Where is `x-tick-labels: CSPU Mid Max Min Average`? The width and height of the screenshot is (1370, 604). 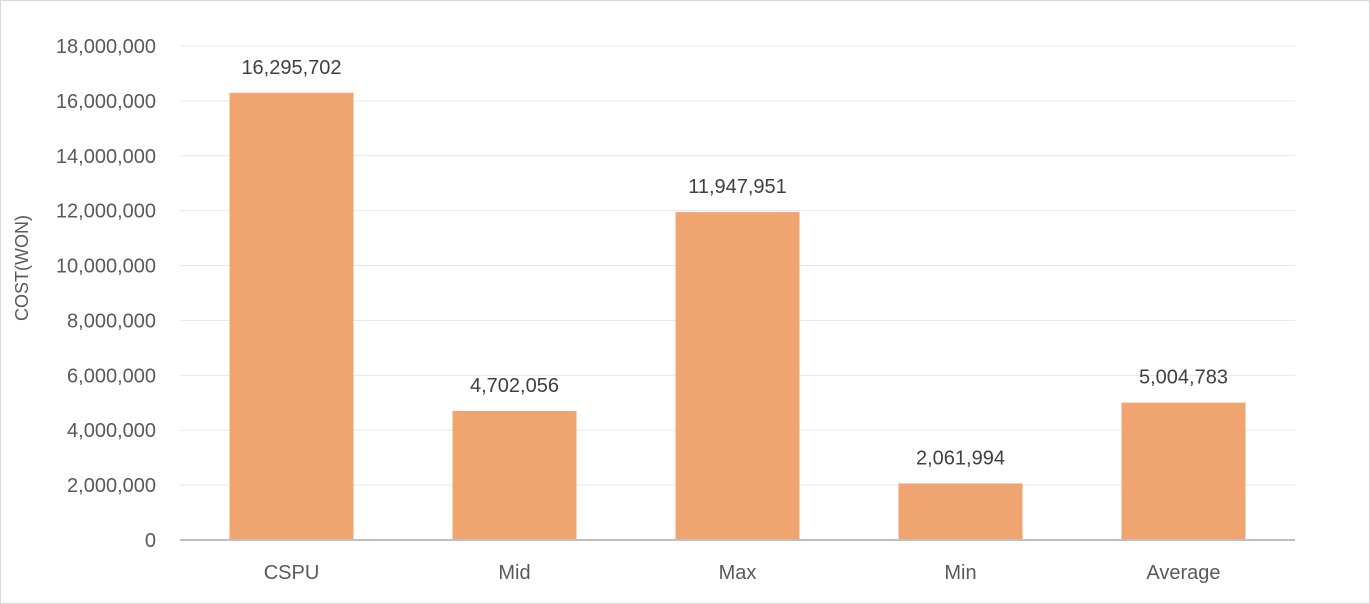
x-tick-labels: CSPU Mid Max Min Average is located at coordinates (742, 573).